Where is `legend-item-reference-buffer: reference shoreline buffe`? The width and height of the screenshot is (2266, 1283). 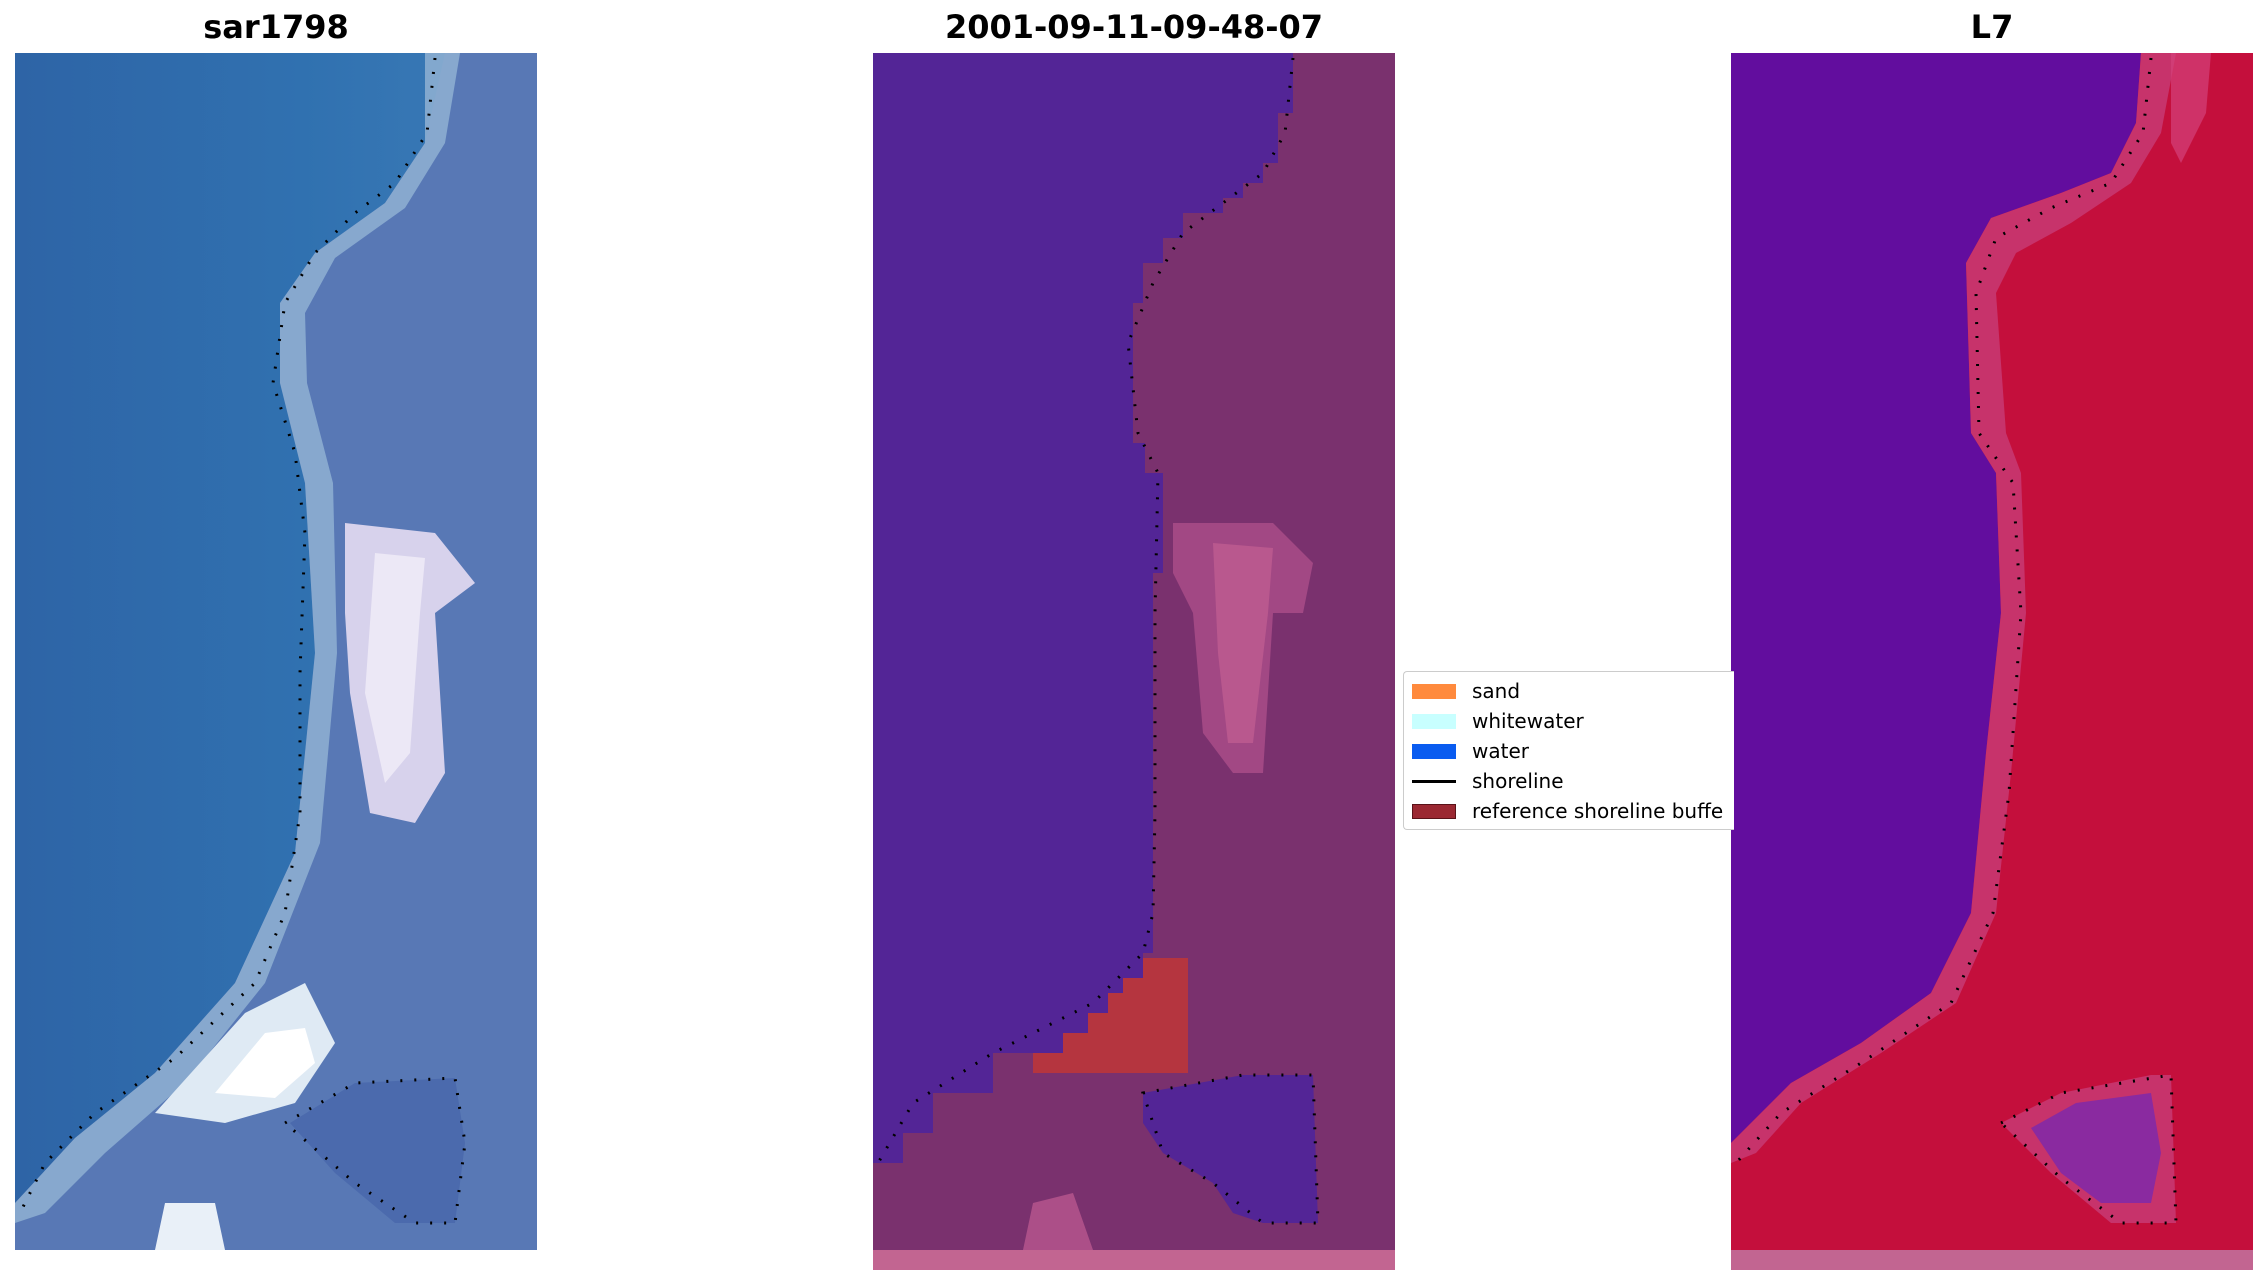
legend-item-reference-buffer: reference shoreline buffe is located at coordinates (1567, 811).